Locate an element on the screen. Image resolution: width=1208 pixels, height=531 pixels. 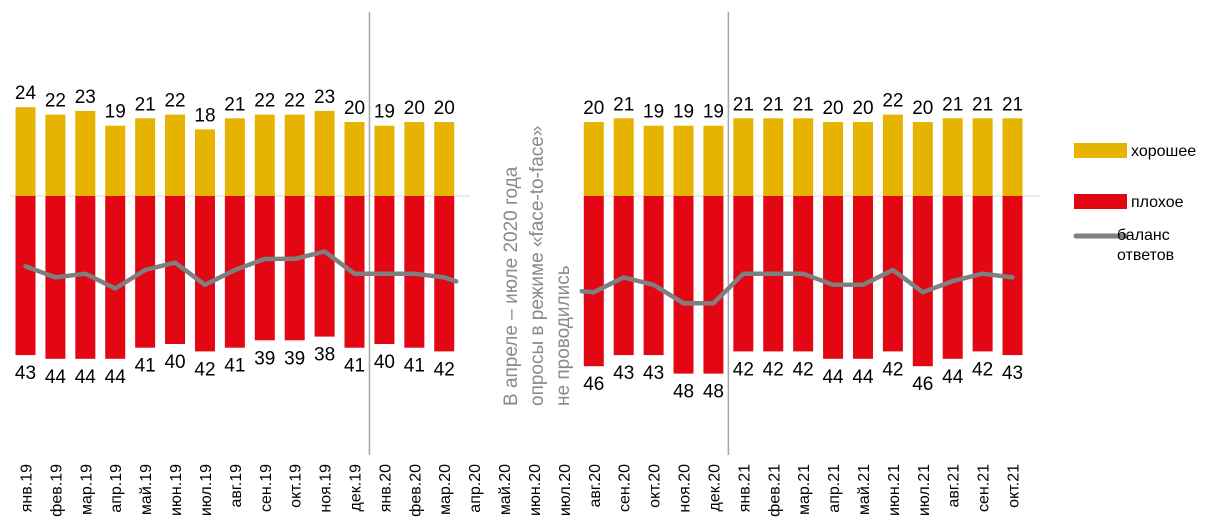
bar-bad-окт.20 is located at coordinates (653, 276).